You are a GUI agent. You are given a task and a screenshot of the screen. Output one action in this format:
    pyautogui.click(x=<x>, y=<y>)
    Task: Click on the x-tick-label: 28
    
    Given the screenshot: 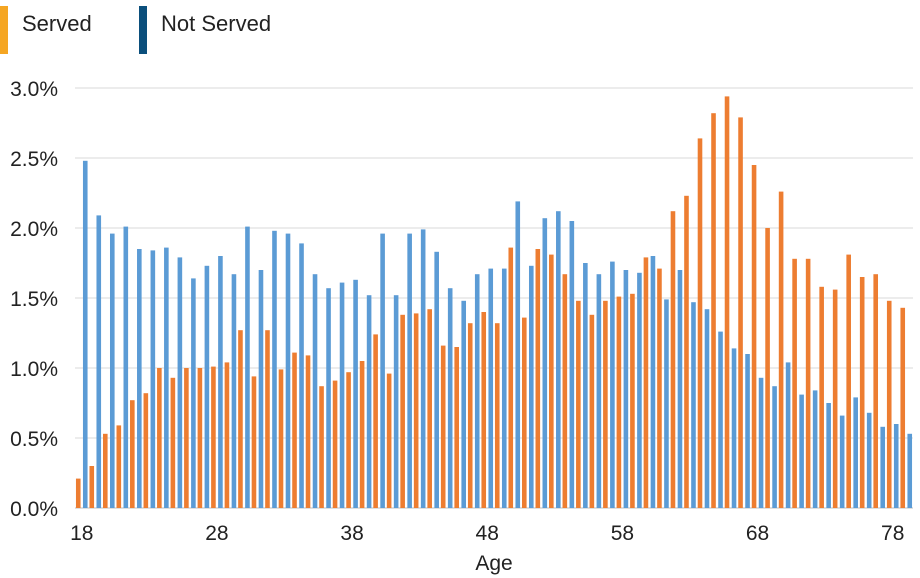 What is the action you would take?
    pyautogui.click(x=216, y=533)
    